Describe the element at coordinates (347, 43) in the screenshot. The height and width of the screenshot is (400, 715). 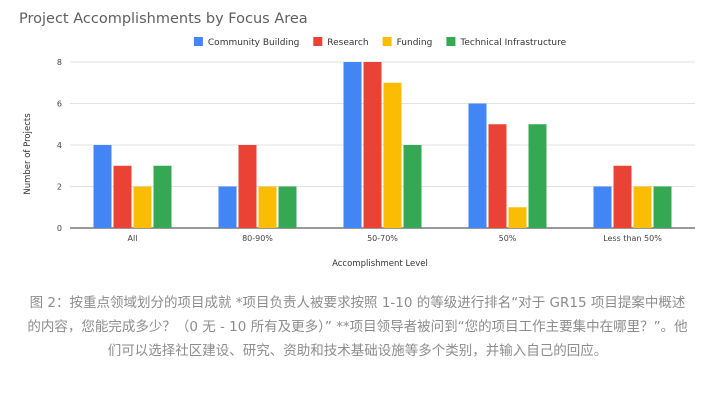
I see `legend-label: Research` at that location.